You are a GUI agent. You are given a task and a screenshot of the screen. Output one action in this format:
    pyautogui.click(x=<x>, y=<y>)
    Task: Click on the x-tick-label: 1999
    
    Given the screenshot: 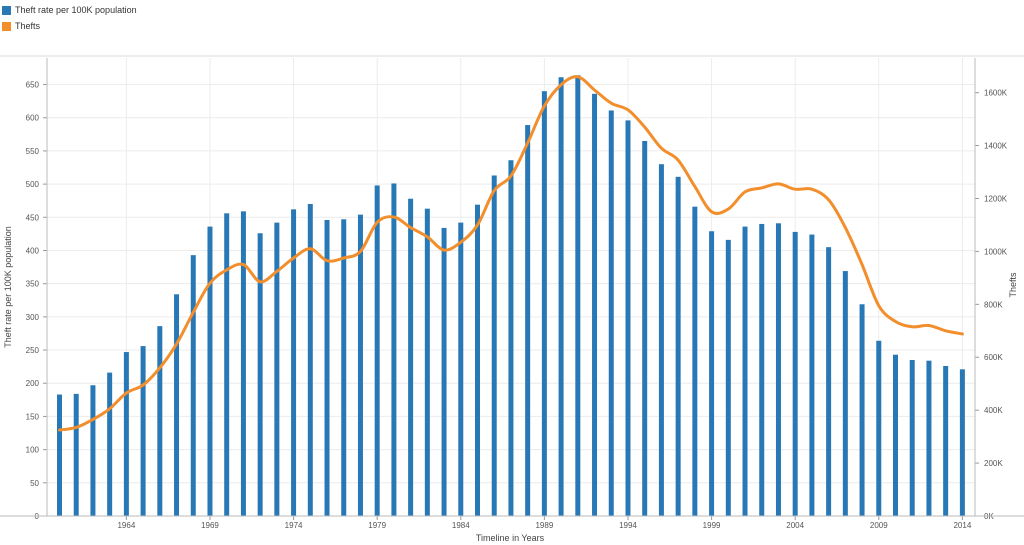 What is the action you would take?
    pyautogui.click(x=712, y=525)
    